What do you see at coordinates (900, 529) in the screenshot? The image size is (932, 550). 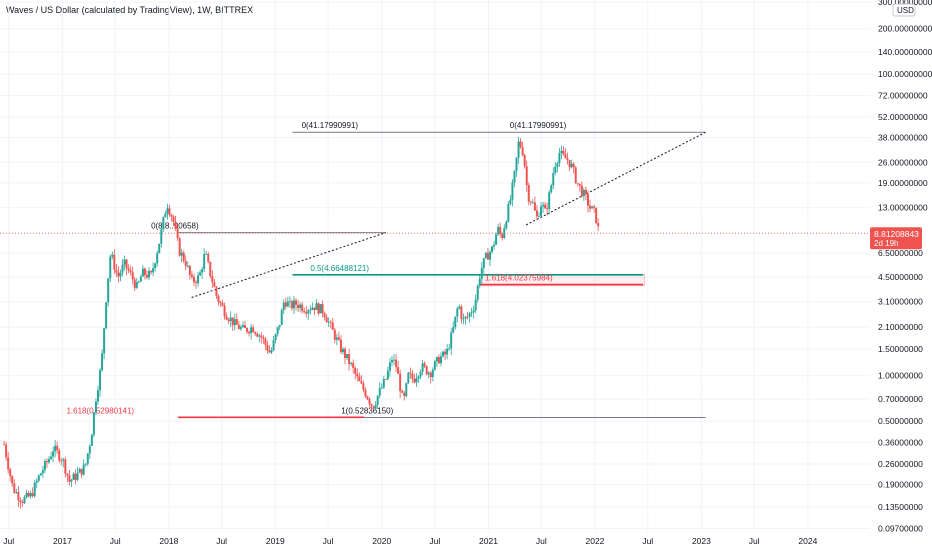 I see `y-tick-label: 0.09700000` at bounding box center [900, 529].